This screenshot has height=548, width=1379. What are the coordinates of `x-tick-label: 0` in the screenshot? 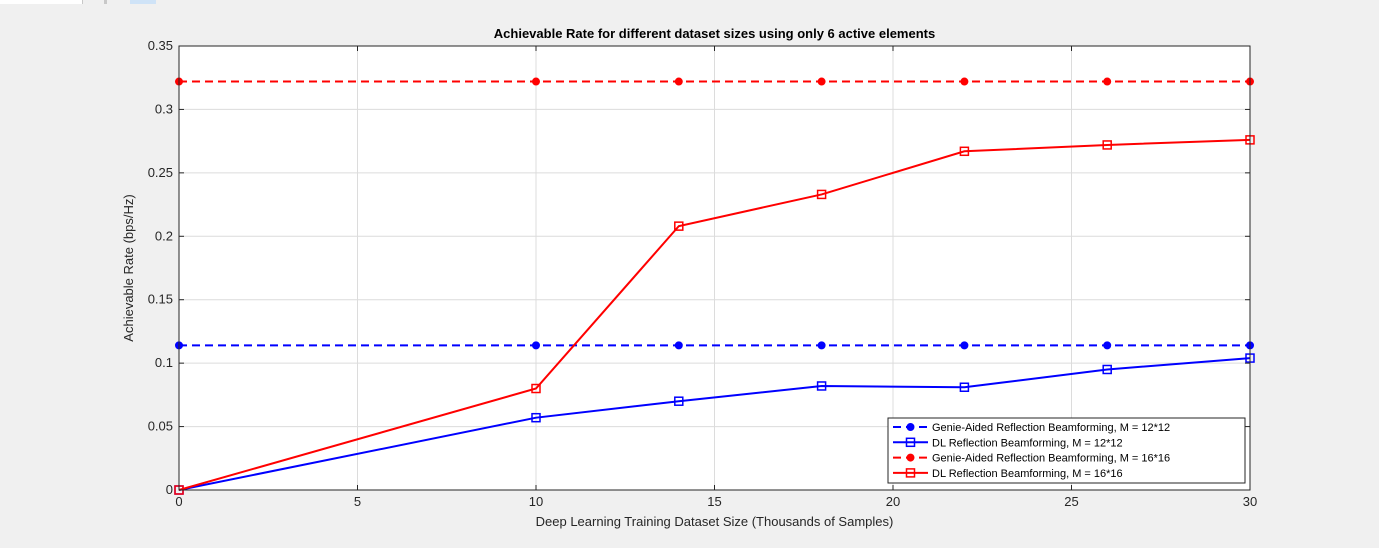 It's located at (178, 501).